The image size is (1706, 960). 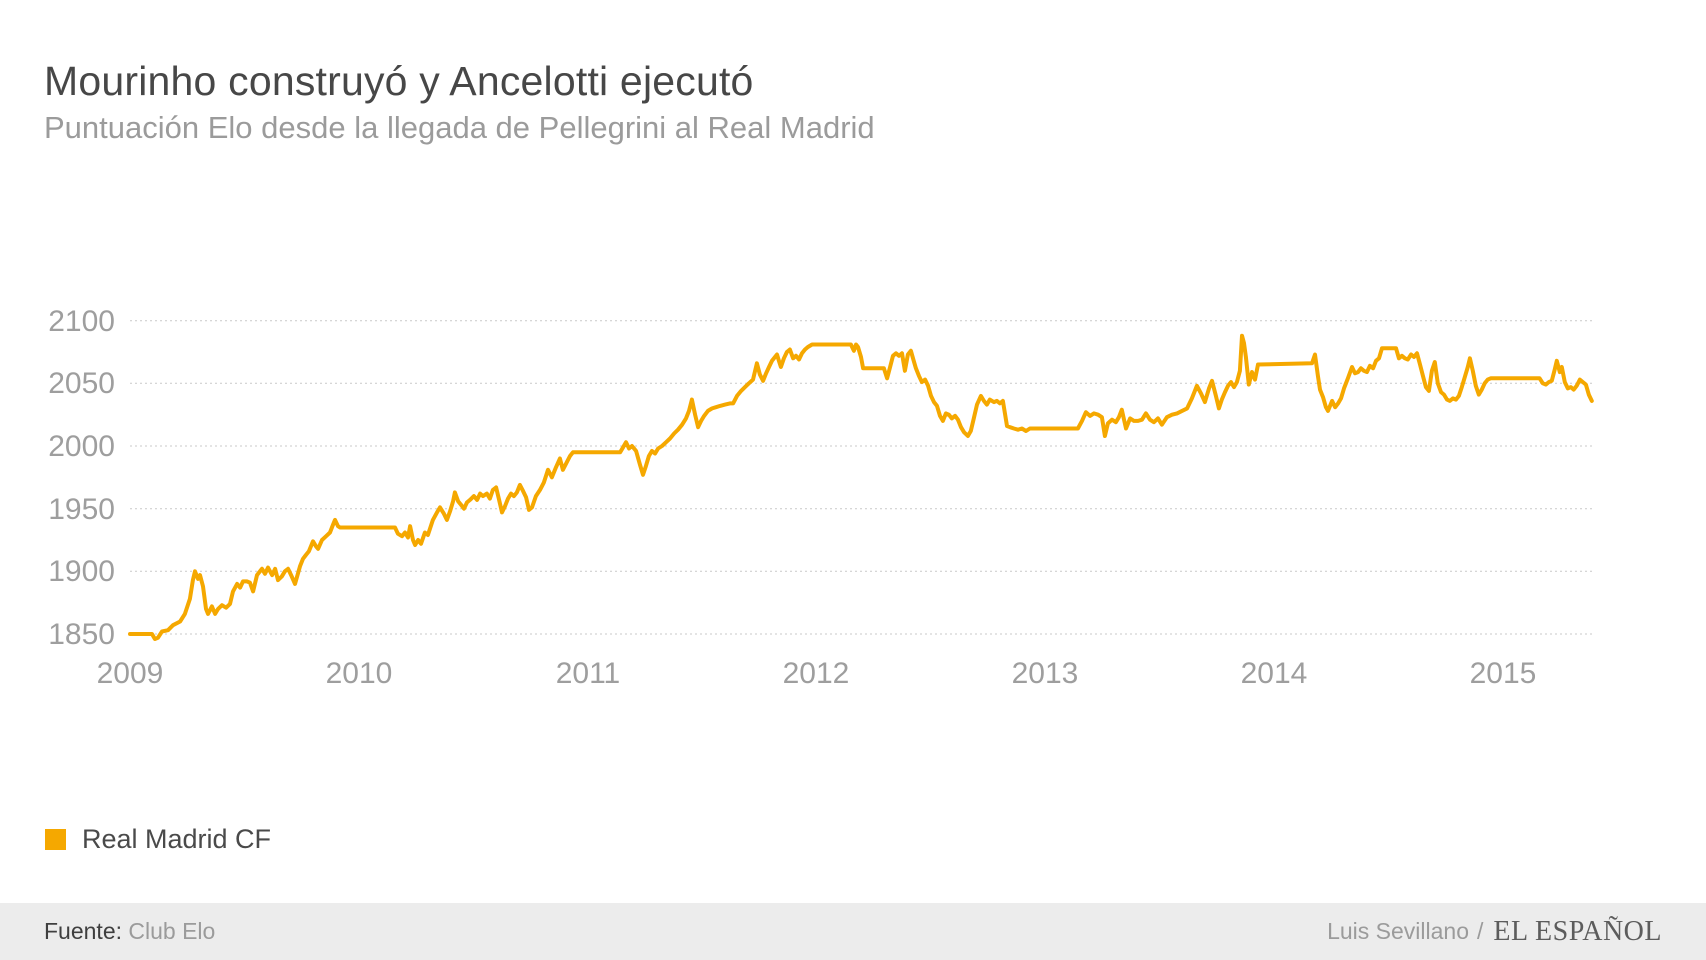 What do you see at coordinates (1398, 931) in the screenshot?
I see `credit-author: Luis Sevillano` at bounding box center [1398, 931].